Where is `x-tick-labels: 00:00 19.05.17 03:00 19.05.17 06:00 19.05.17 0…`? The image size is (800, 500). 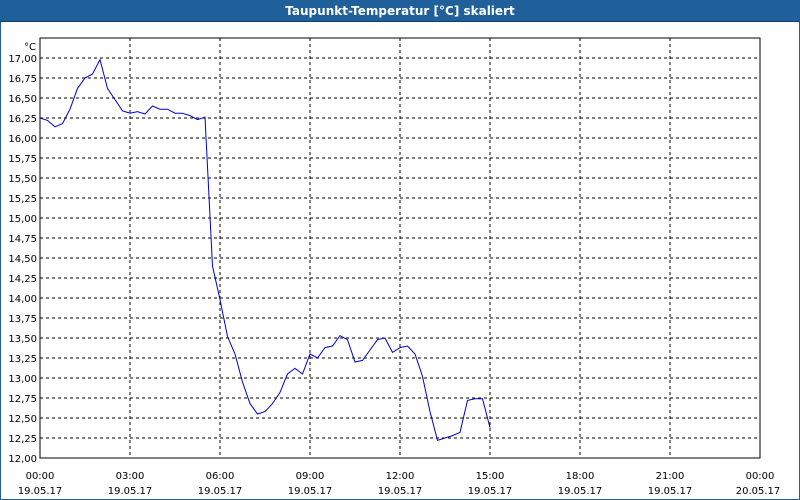 x-tick-labels: 00:00 19.05.17 03:00 19.05.17 06:00 19.05.17 0… is located at coordinates (399, 484).